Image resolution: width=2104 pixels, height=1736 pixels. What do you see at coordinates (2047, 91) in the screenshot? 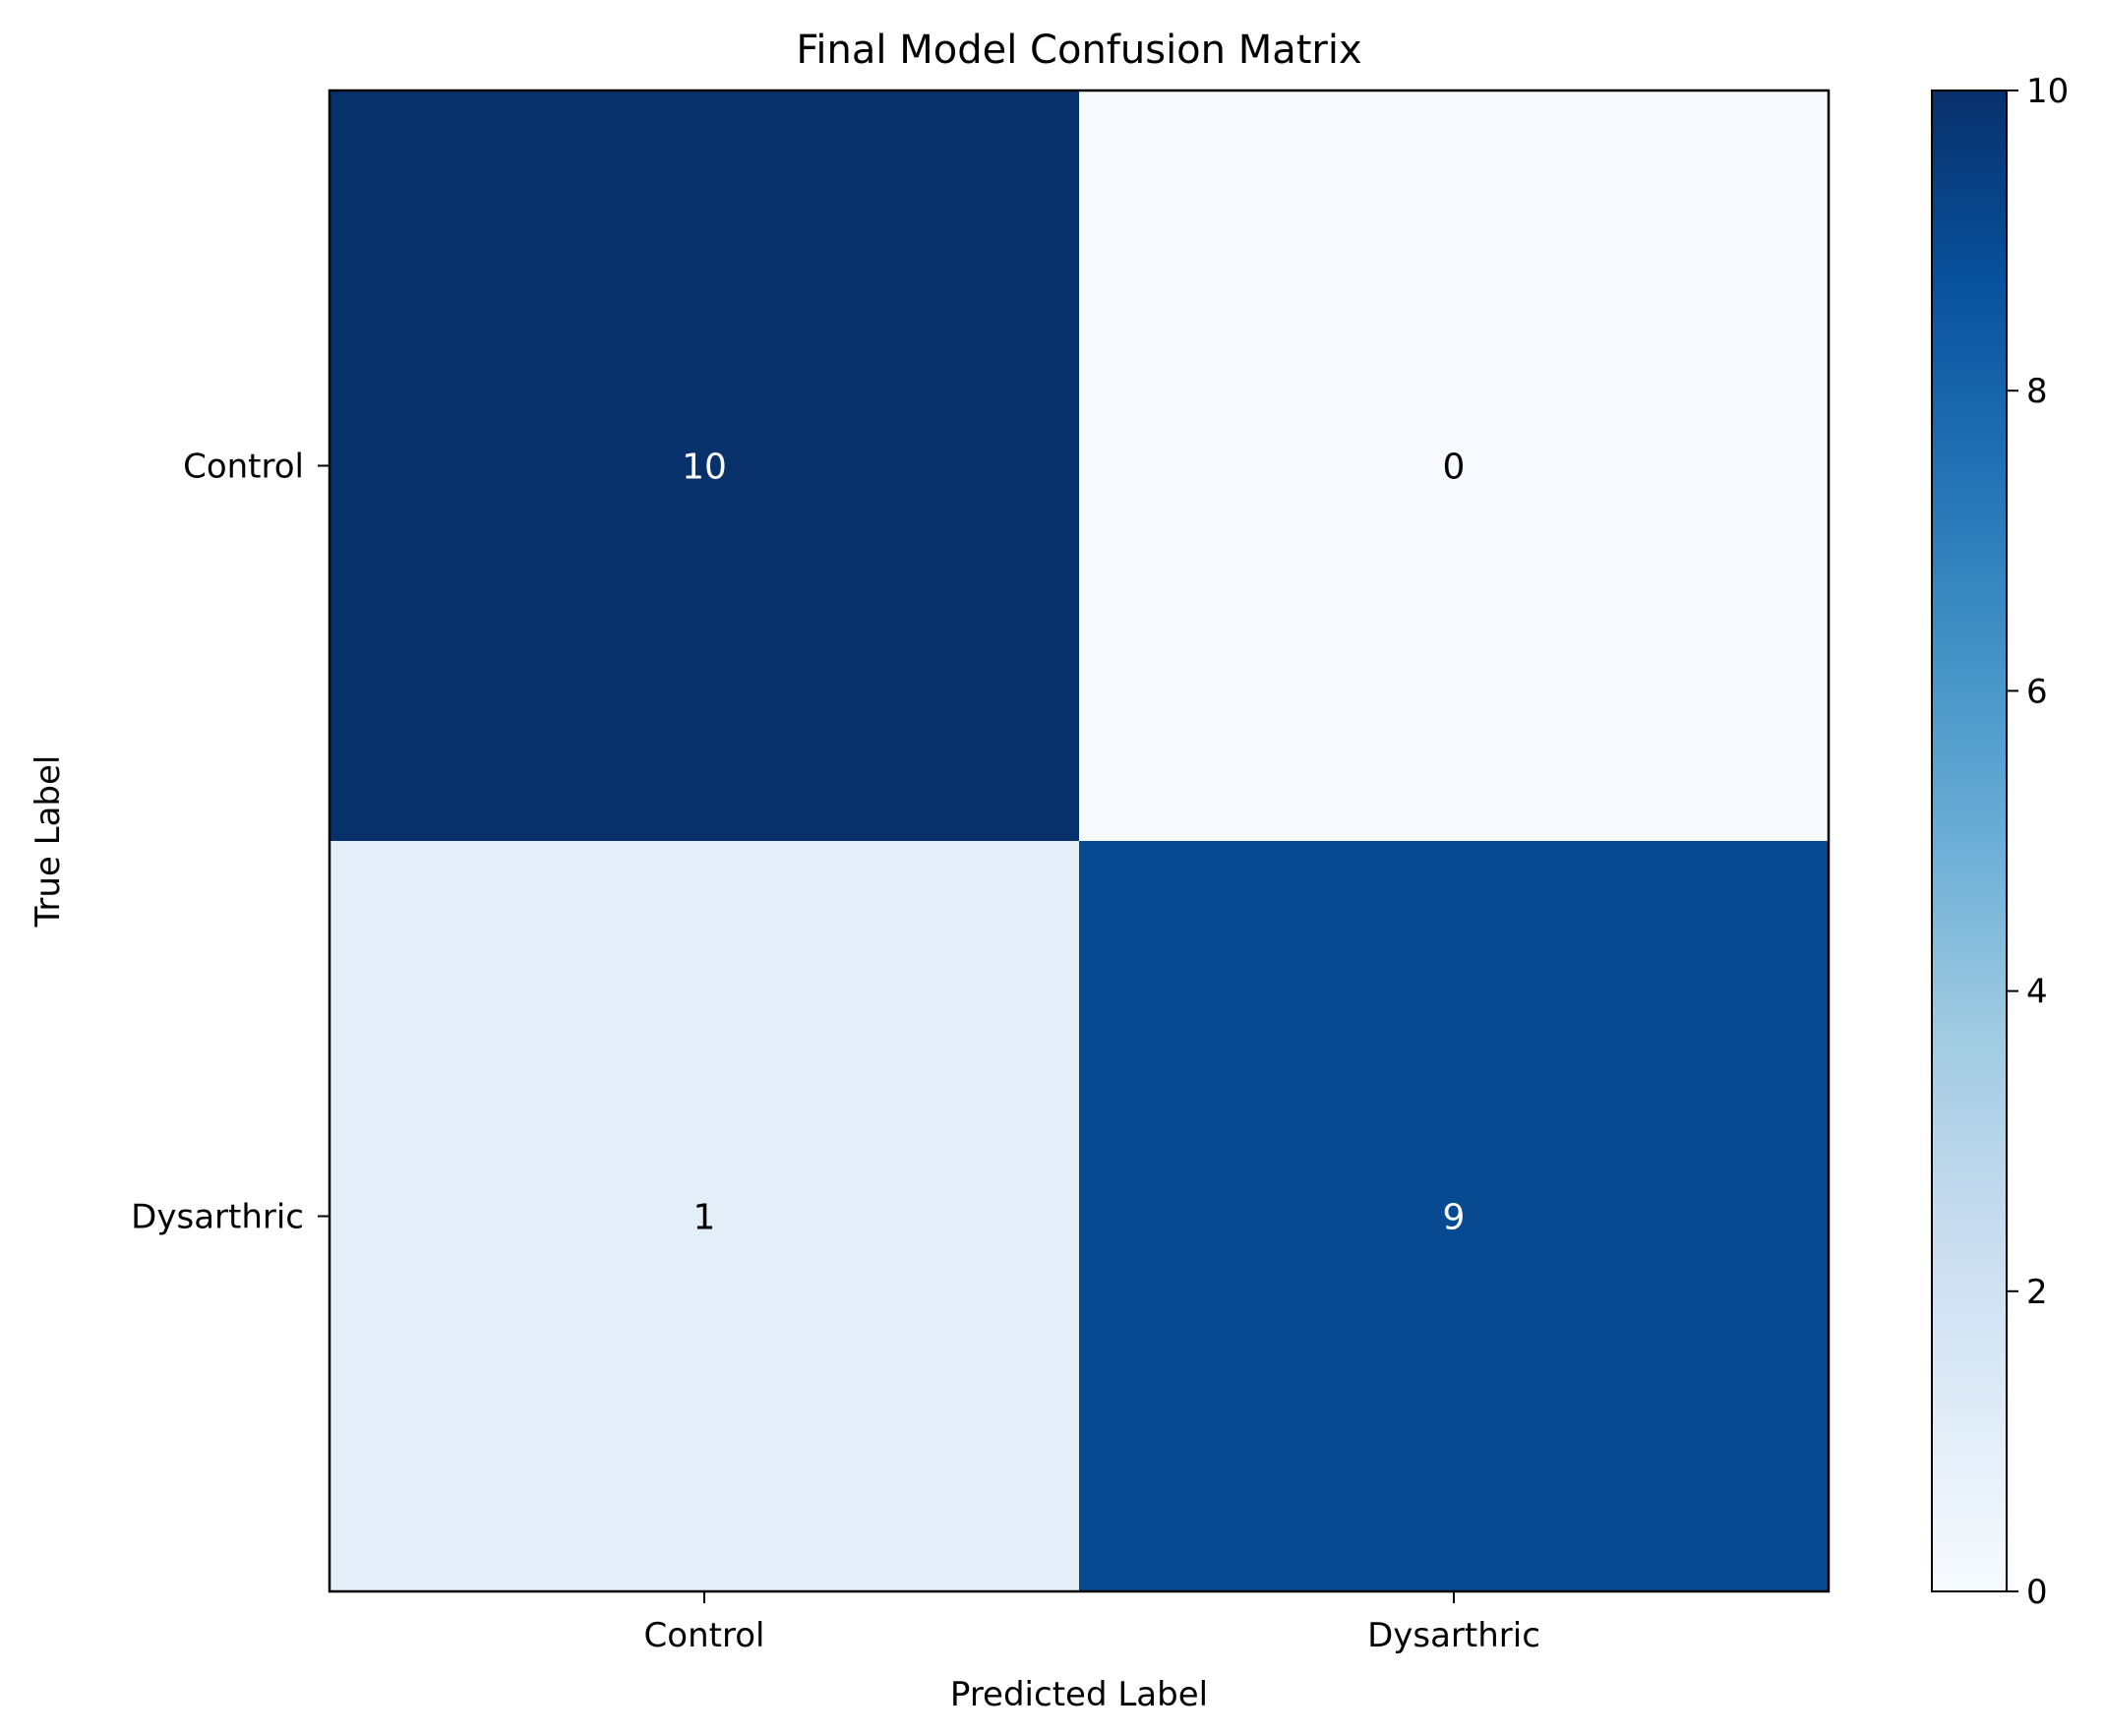
I see `colorbar-tick-label: 10` at bounding box center [2047, 91].